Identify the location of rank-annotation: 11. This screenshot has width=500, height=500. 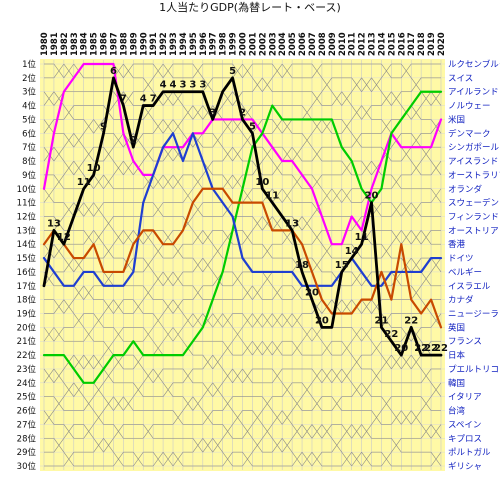
(362, 237).